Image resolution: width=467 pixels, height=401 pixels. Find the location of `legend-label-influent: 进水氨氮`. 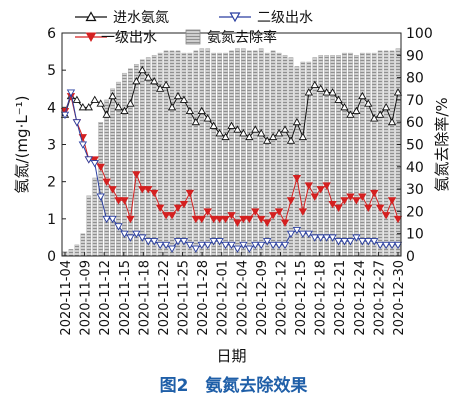

legend-label-influent: 进水氨氮 is located at coordinates (141, 18).